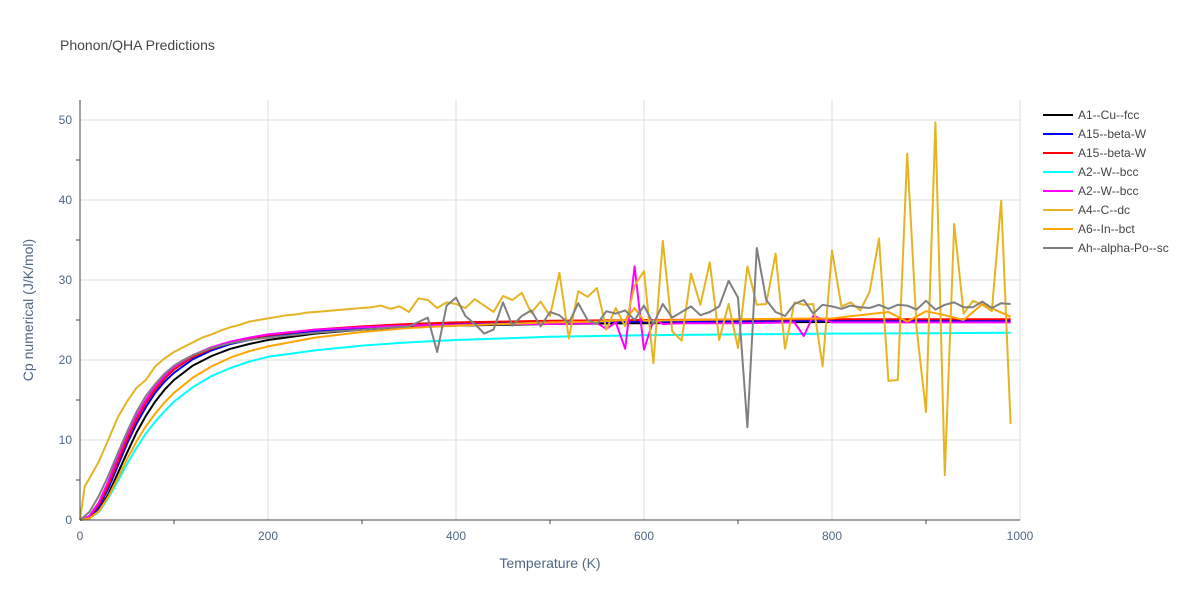 Image resolution: width=1200 pixels, height=600 pixels. Describe the element at coordinates (1106, 229) in the screenshot. I see `legend-label: A6--In--bct` at that location.